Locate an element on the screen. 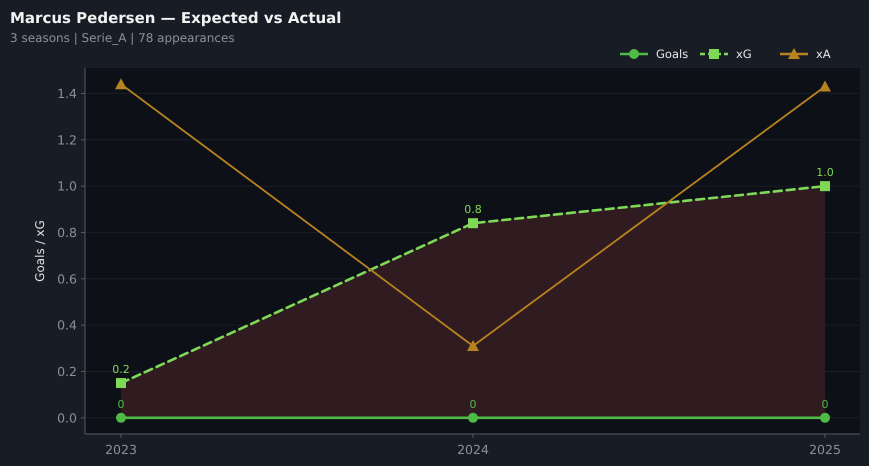  x-tick-label: 2023 is located at coordinates (121, 449).